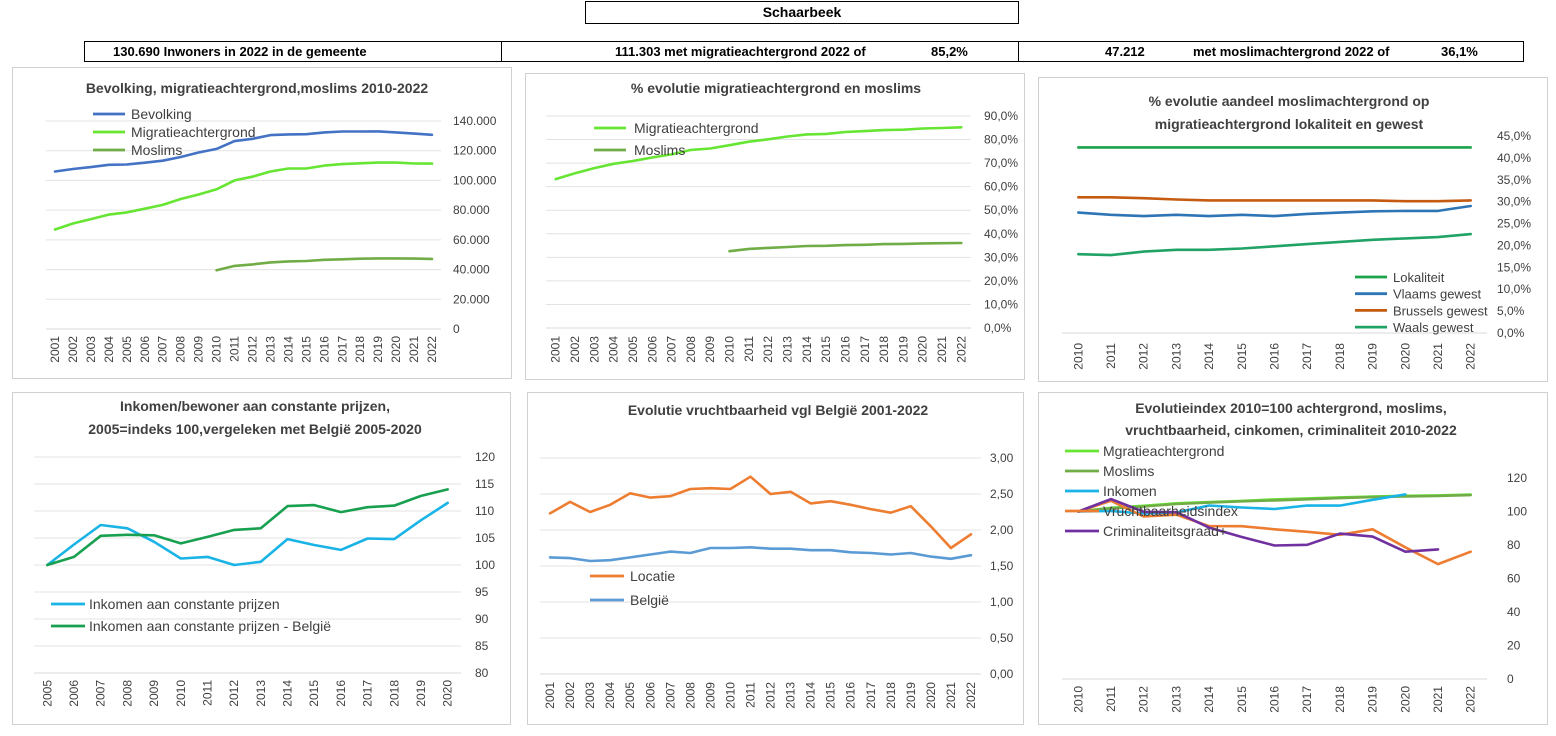 The width and height of the screenshot is (1556, 736). I want to click on y-tick-label: 105, so click(485, 538).